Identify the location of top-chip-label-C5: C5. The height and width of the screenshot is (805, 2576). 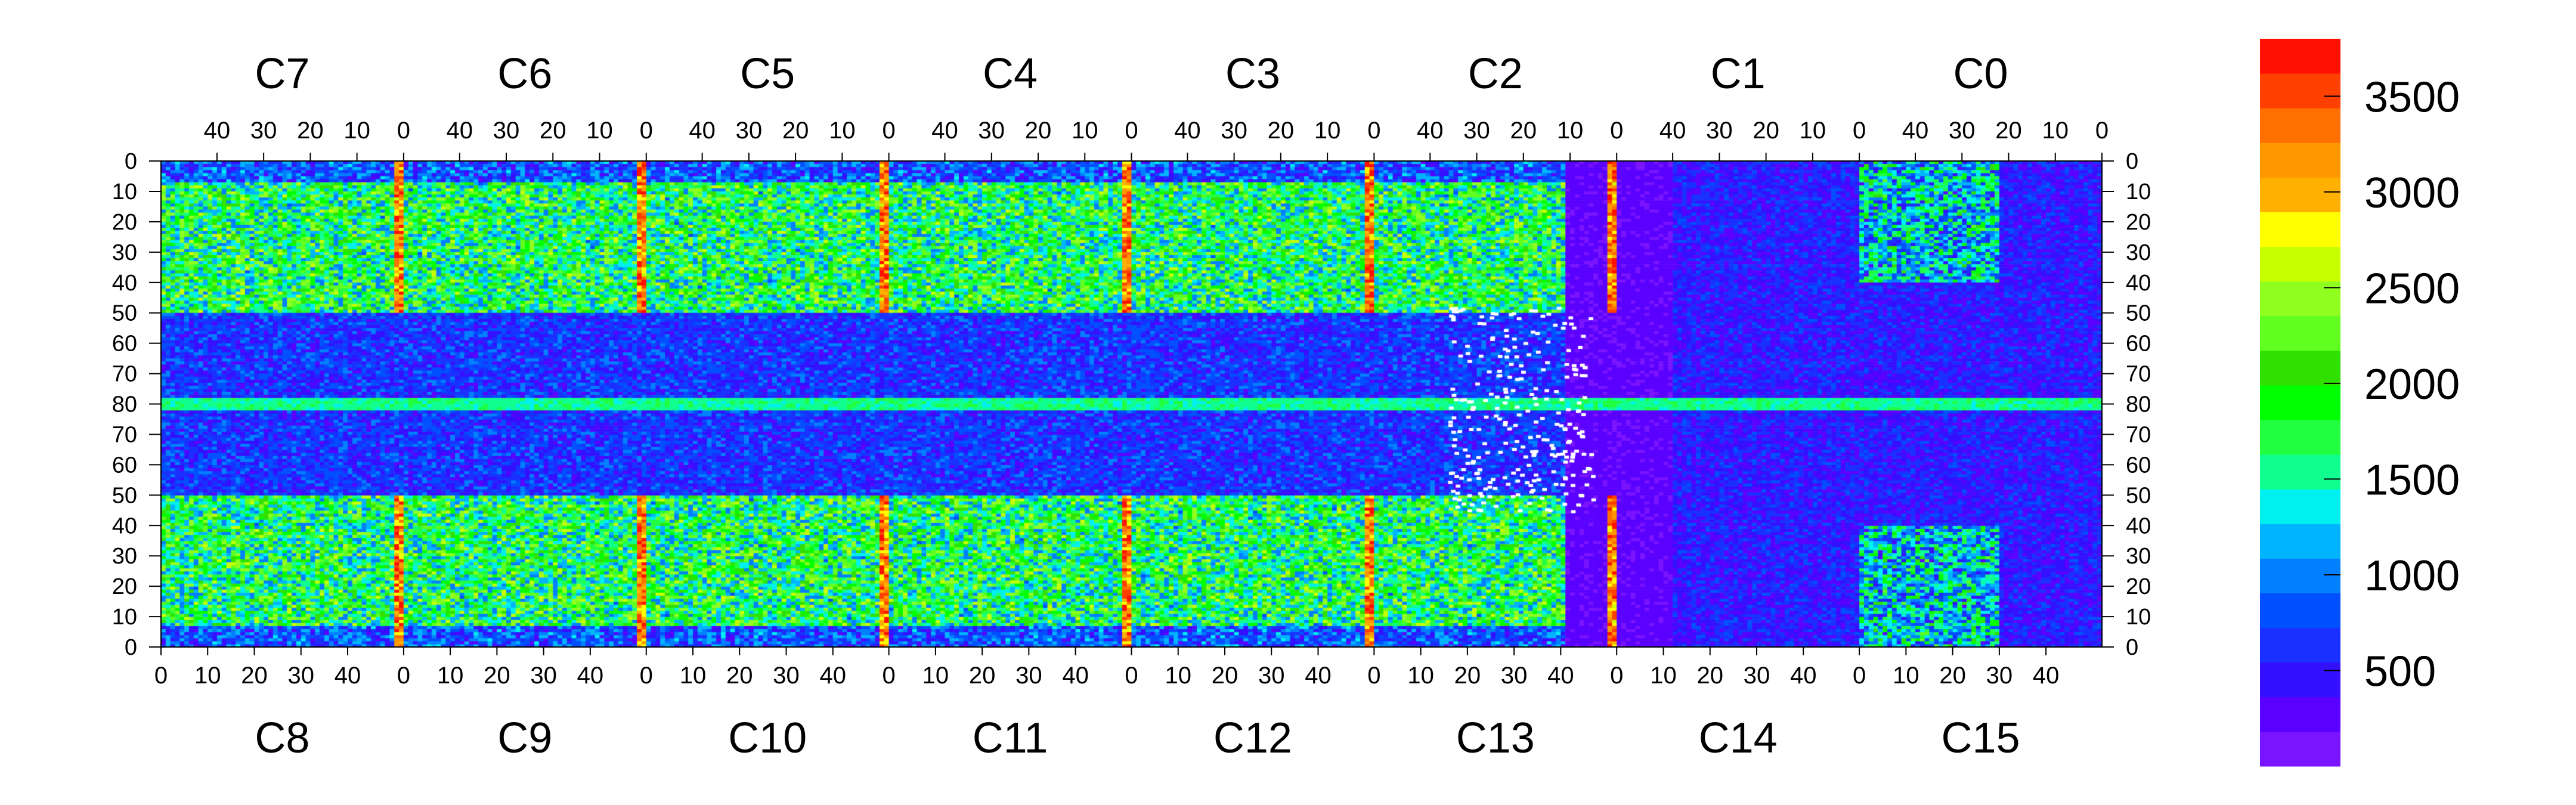
(767, 74).